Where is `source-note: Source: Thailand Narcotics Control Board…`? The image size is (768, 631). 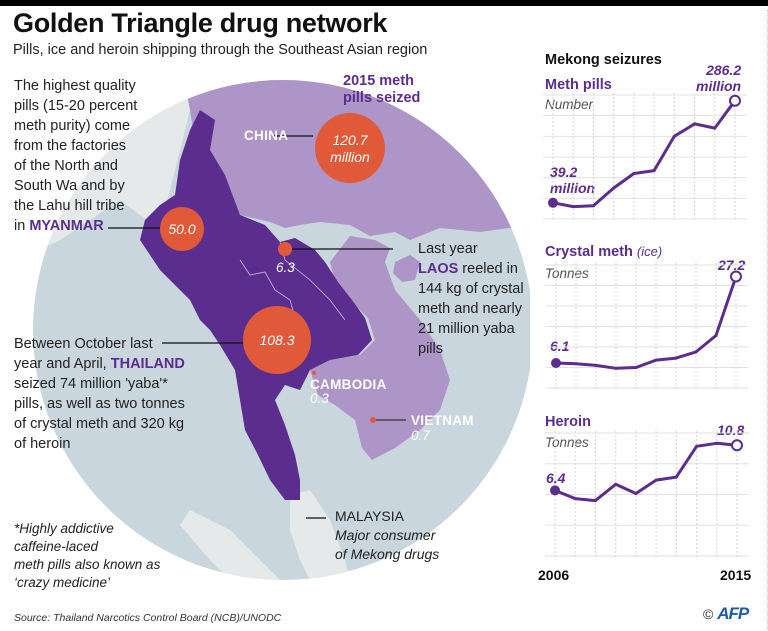 source-note: Source: Thailand Narcotics Control Board… is located at coordinates (148, 618).